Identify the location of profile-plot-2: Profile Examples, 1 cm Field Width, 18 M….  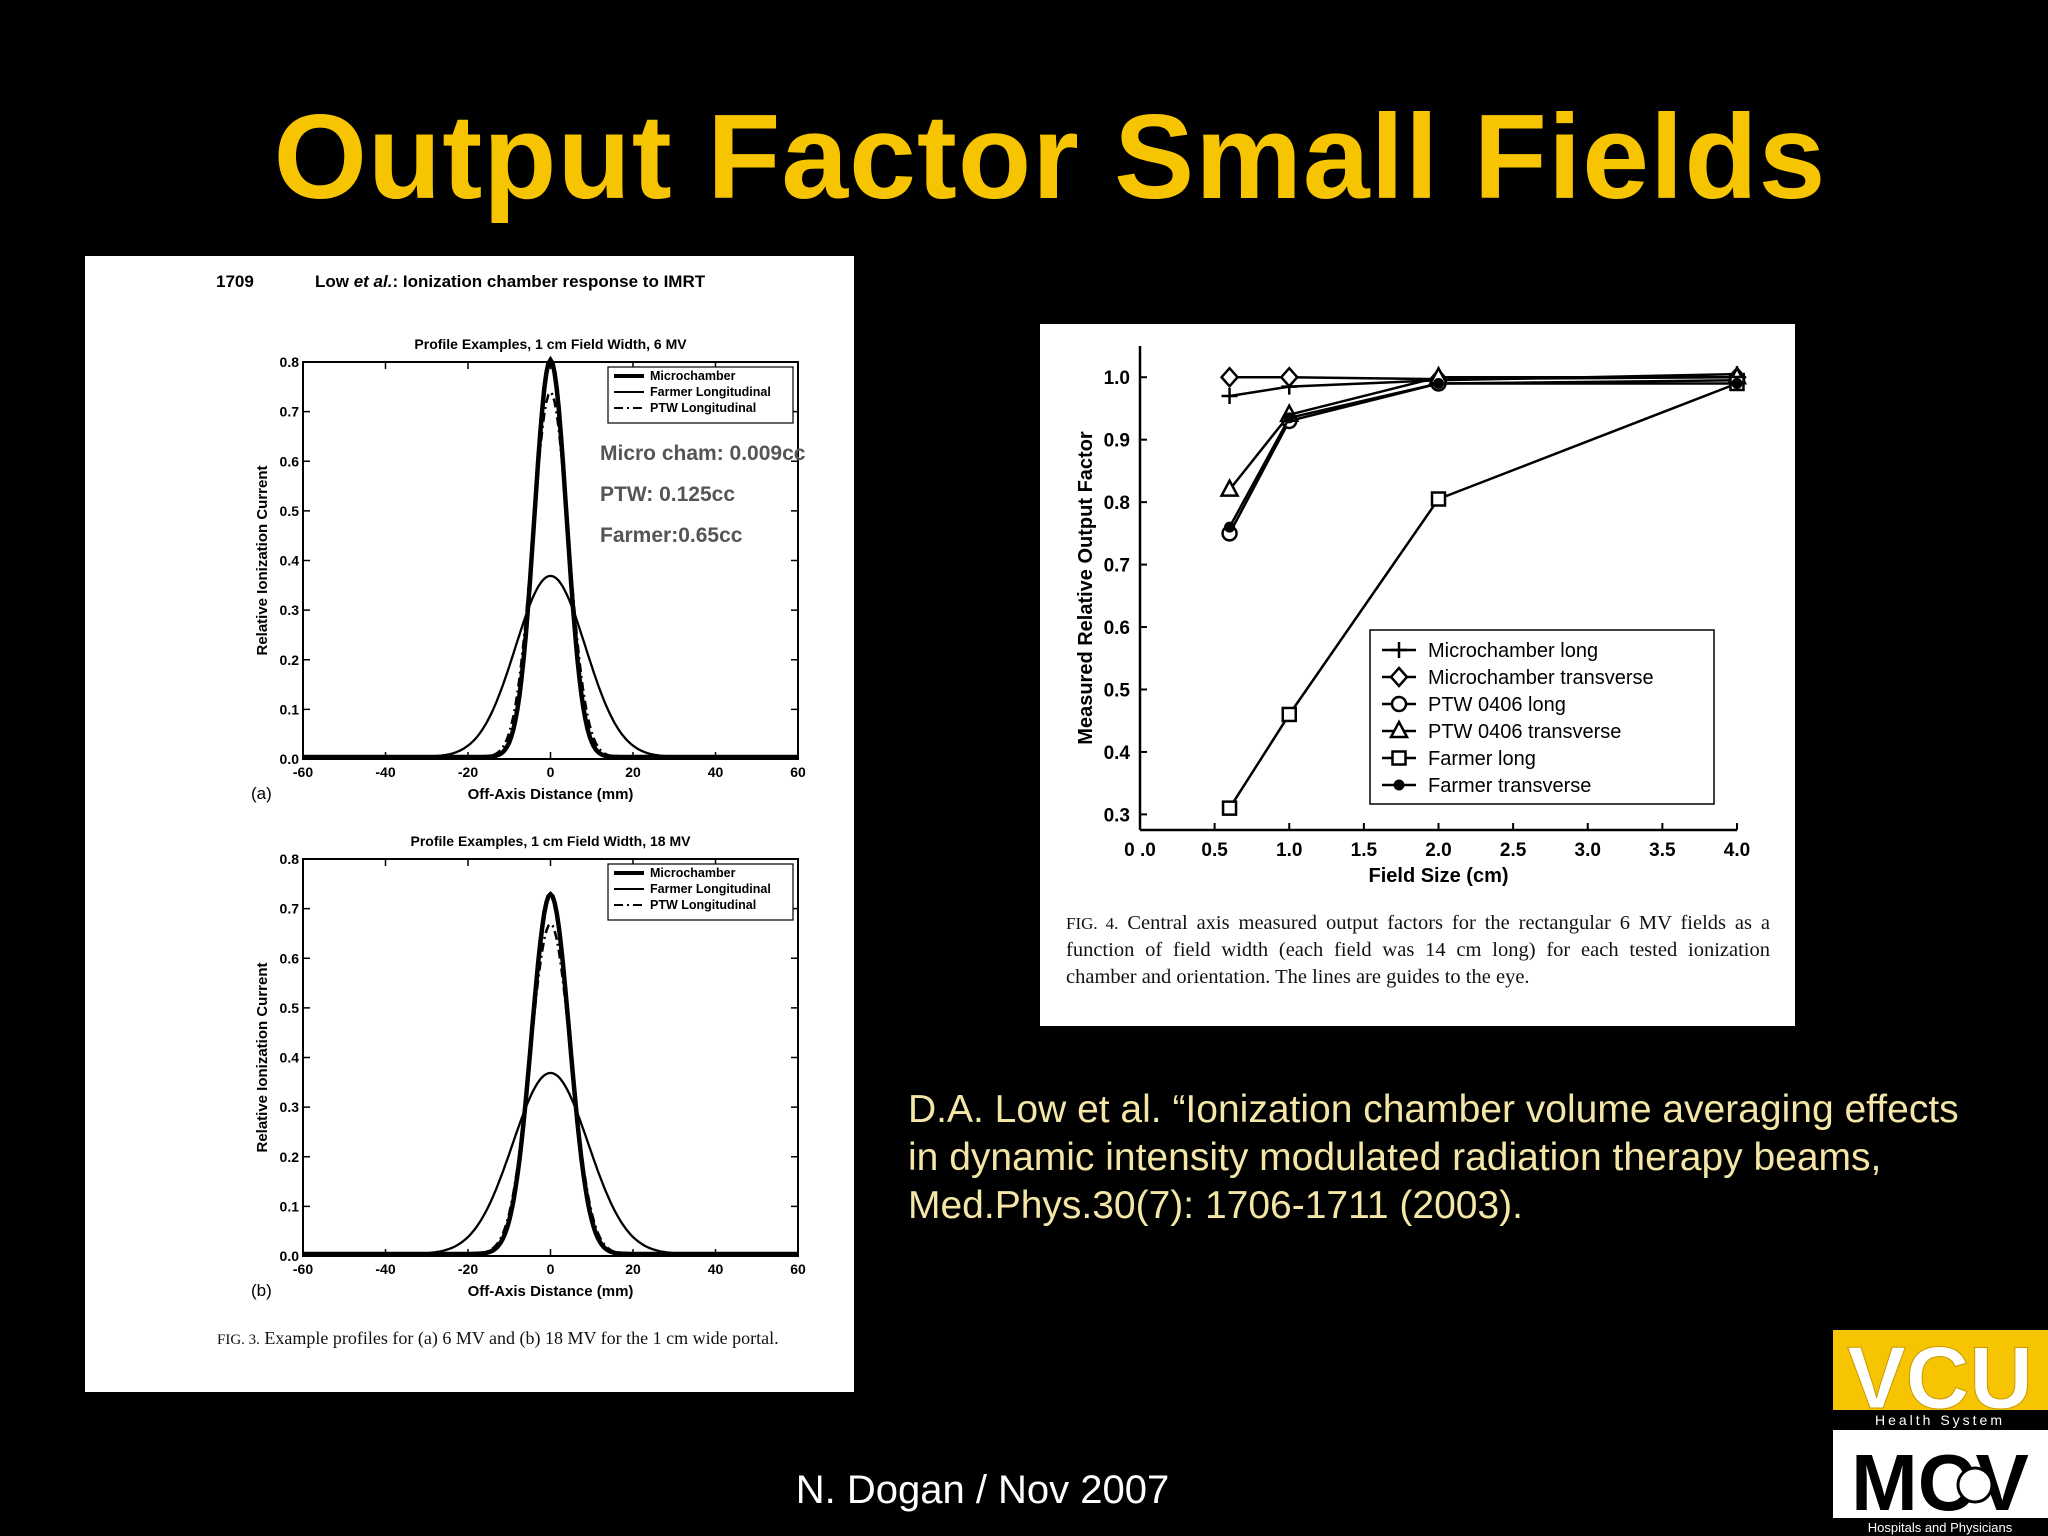
(528, 1066).